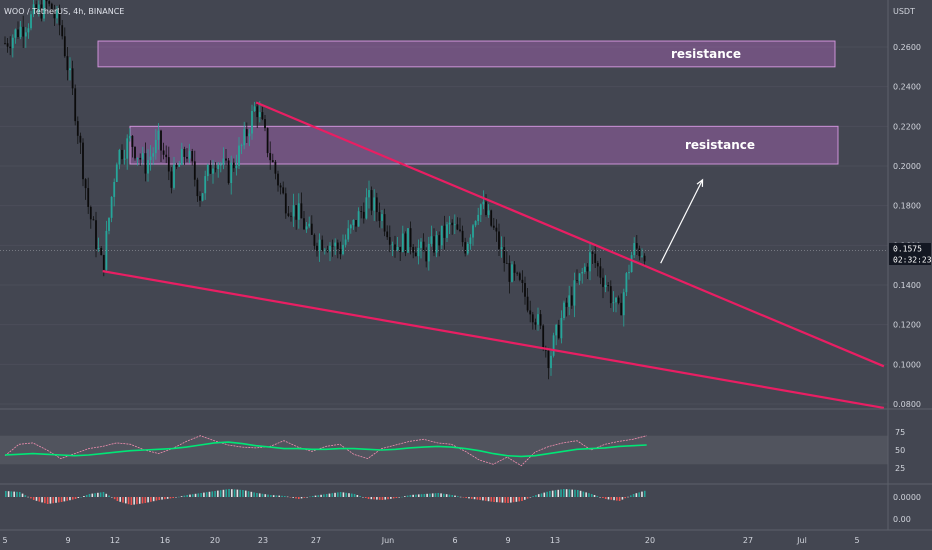 This screenshot has height=550, width=932. Describe the element at coordinates (454, 540) in the screenshot. I see `x-tick-label: 6` at that location.